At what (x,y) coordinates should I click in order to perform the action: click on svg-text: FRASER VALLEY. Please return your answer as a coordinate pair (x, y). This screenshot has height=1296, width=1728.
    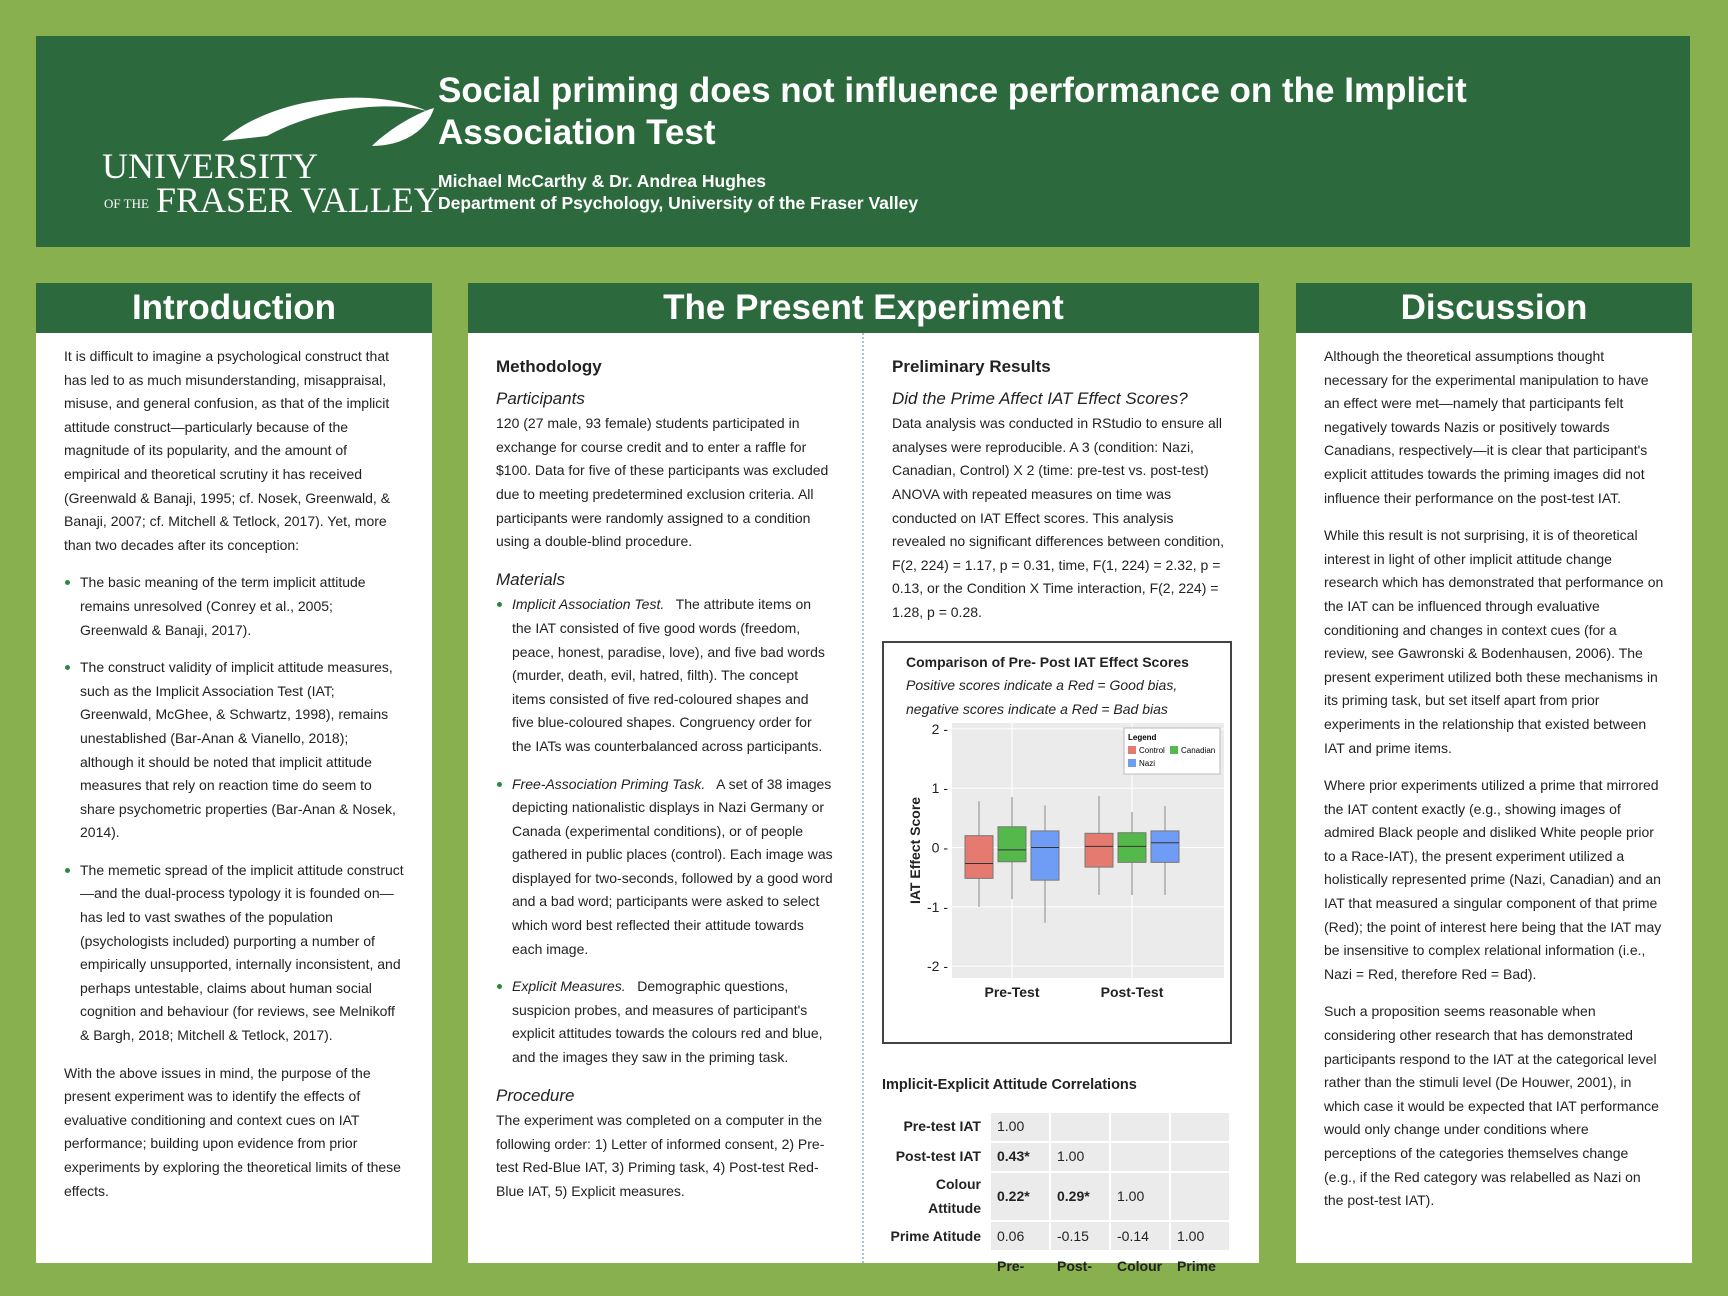
    Looking at the image, I should click on (298, 198).